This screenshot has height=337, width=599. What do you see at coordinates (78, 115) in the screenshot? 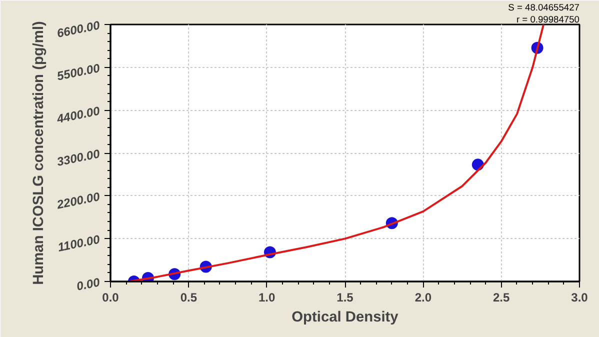
I see `y-tick-label: 4400.00` at bounding box center [78, 115].